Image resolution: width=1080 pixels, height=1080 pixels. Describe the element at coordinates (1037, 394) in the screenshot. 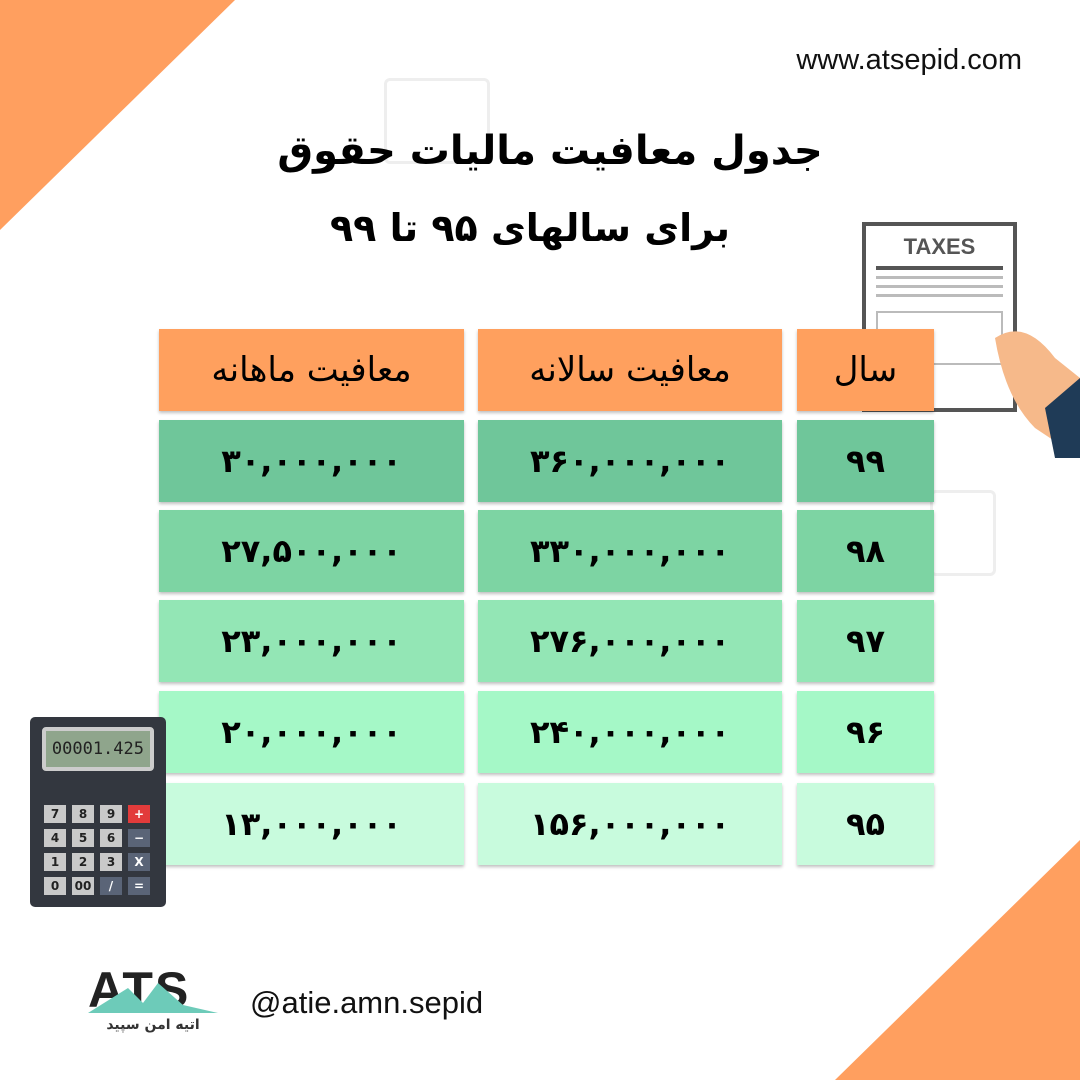

I see `hand-icon` at that location.